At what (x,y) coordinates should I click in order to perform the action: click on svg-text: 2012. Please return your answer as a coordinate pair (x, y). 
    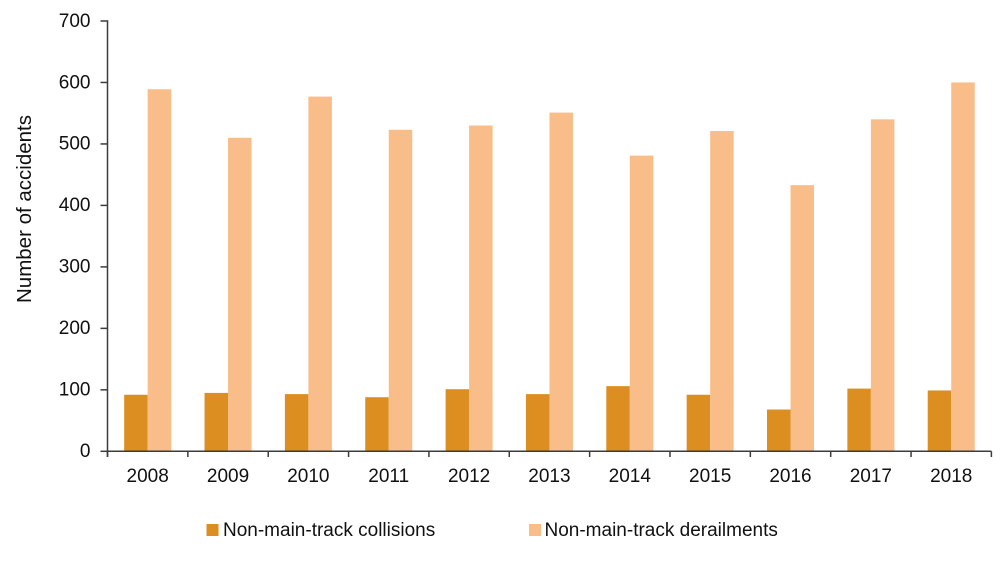
    Looking at the image, I should click on (469, 476).